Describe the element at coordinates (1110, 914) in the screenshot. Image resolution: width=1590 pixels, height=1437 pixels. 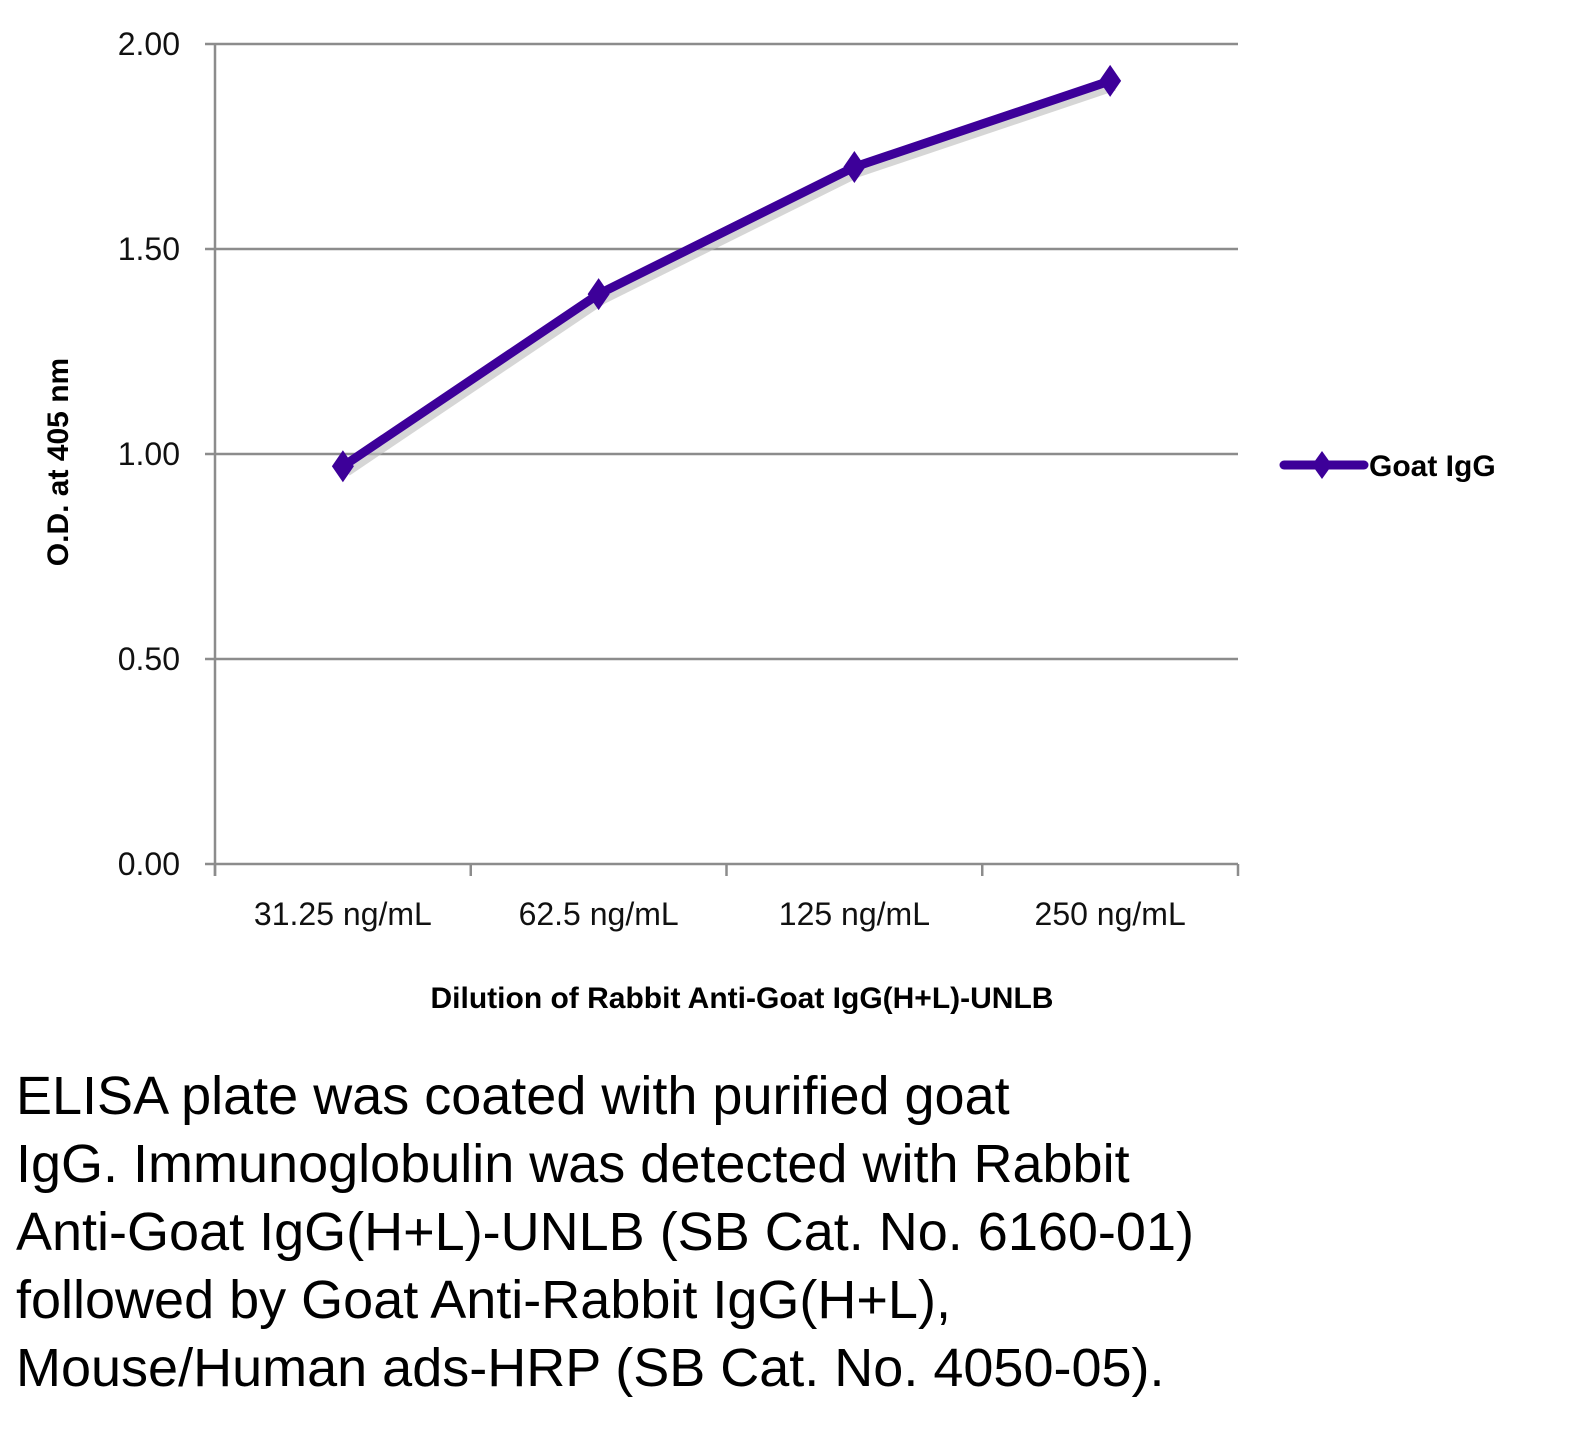
I see `x-tick-label: 250 ng/mL` at that location.